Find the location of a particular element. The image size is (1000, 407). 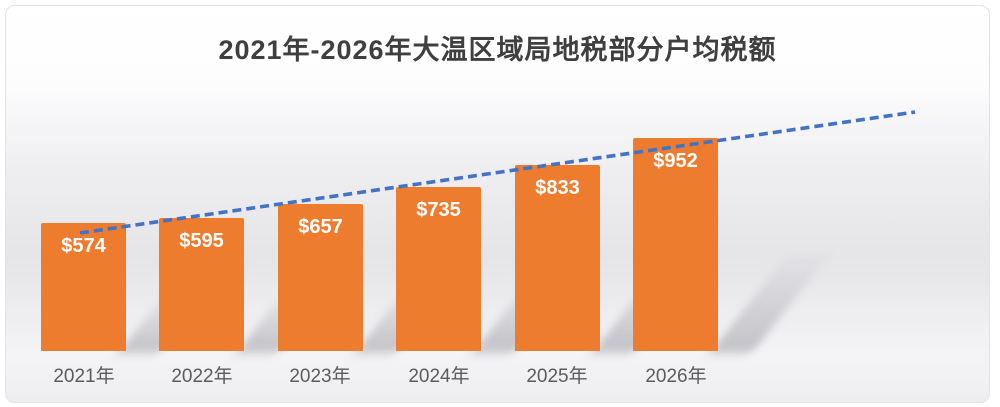

bar-2021: $574 is located at coordinates (83, 287).